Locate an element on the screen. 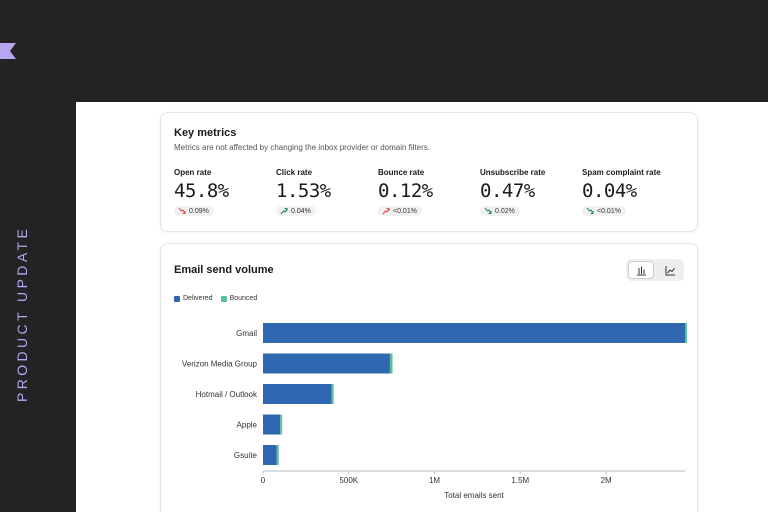 This screenshot has width=768, height=512. bar-delivered-gsuite is located at coordinates (270, 455).